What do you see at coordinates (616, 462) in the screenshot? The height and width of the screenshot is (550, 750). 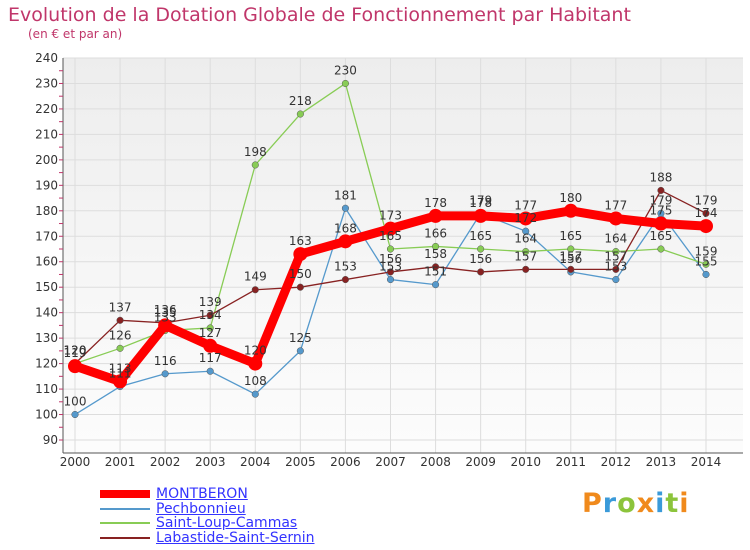 I see `x-tick-label: 2012` at bounding box center [616, 462].